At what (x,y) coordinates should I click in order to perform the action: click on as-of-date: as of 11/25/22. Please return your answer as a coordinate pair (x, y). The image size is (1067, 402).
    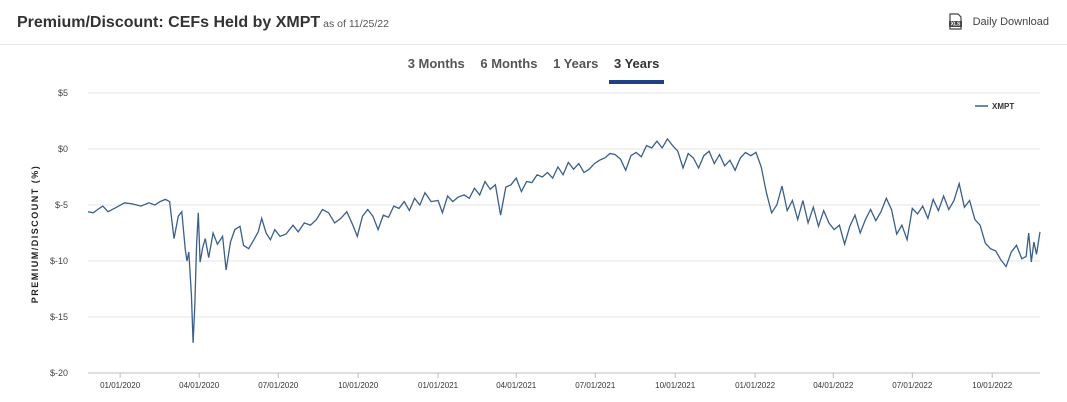
    Looking at the image, I should click on (356, 24).